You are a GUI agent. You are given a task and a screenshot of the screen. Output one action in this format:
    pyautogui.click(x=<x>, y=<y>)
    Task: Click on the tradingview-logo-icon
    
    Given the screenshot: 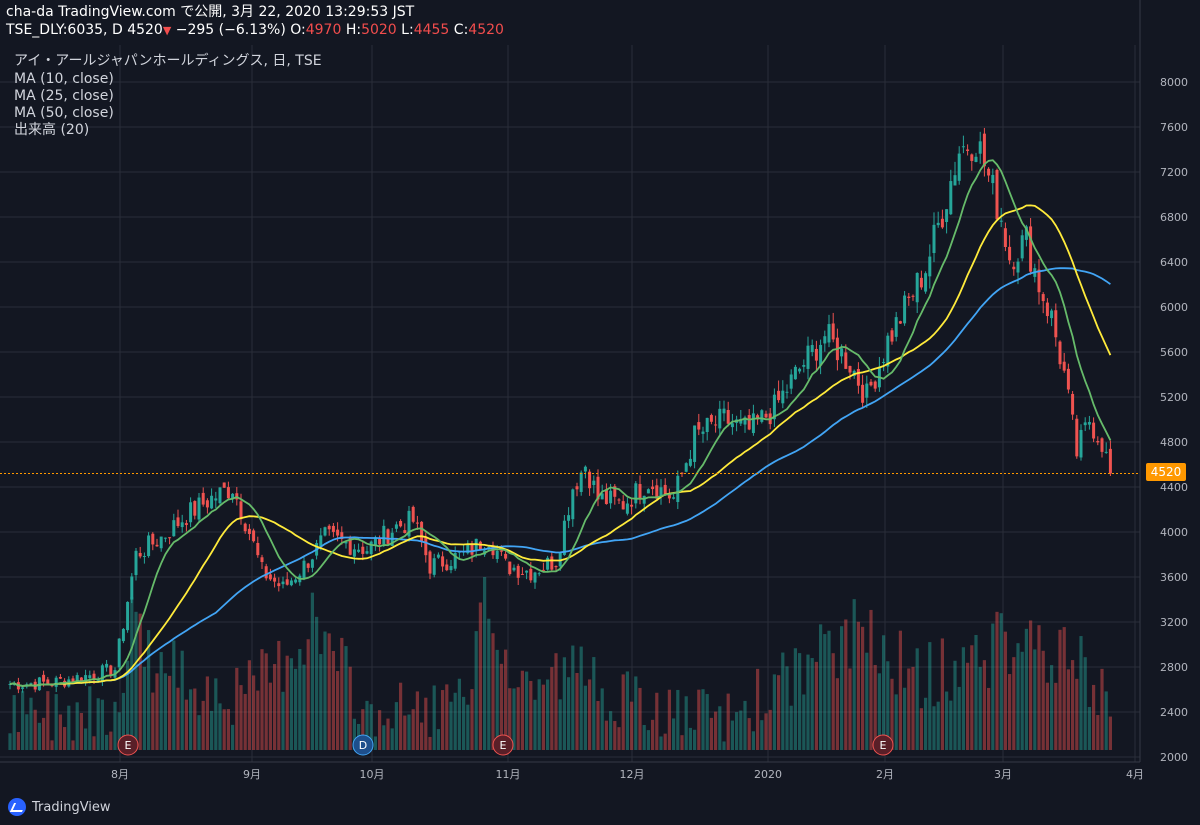 What is the action you would take?
    pyautogui.click(x=17, y=807)
    